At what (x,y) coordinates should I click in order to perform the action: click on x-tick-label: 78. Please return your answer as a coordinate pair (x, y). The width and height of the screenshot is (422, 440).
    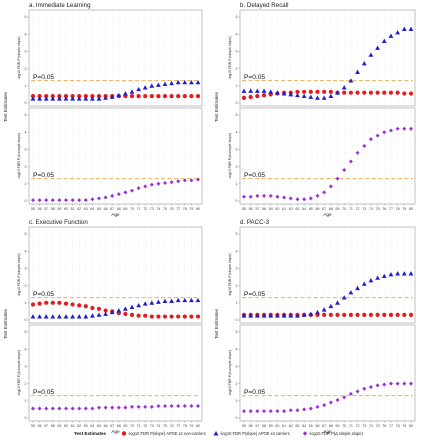
    Looking at the image, I should click on (398, 426).